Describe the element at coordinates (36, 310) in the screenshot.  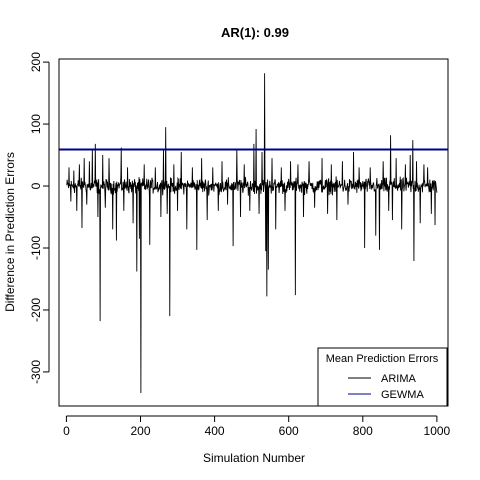
I see `y-tick-label: -200` at that location.